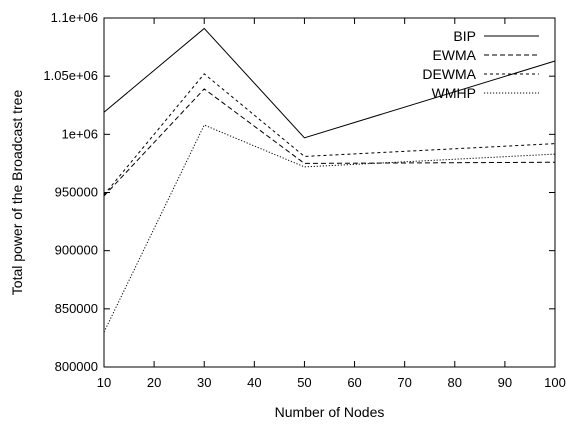  What do you see at coordinates (76, 308) in the screenshot?
I see `y-tick-label: 850000` at bounding box center [76, 308].